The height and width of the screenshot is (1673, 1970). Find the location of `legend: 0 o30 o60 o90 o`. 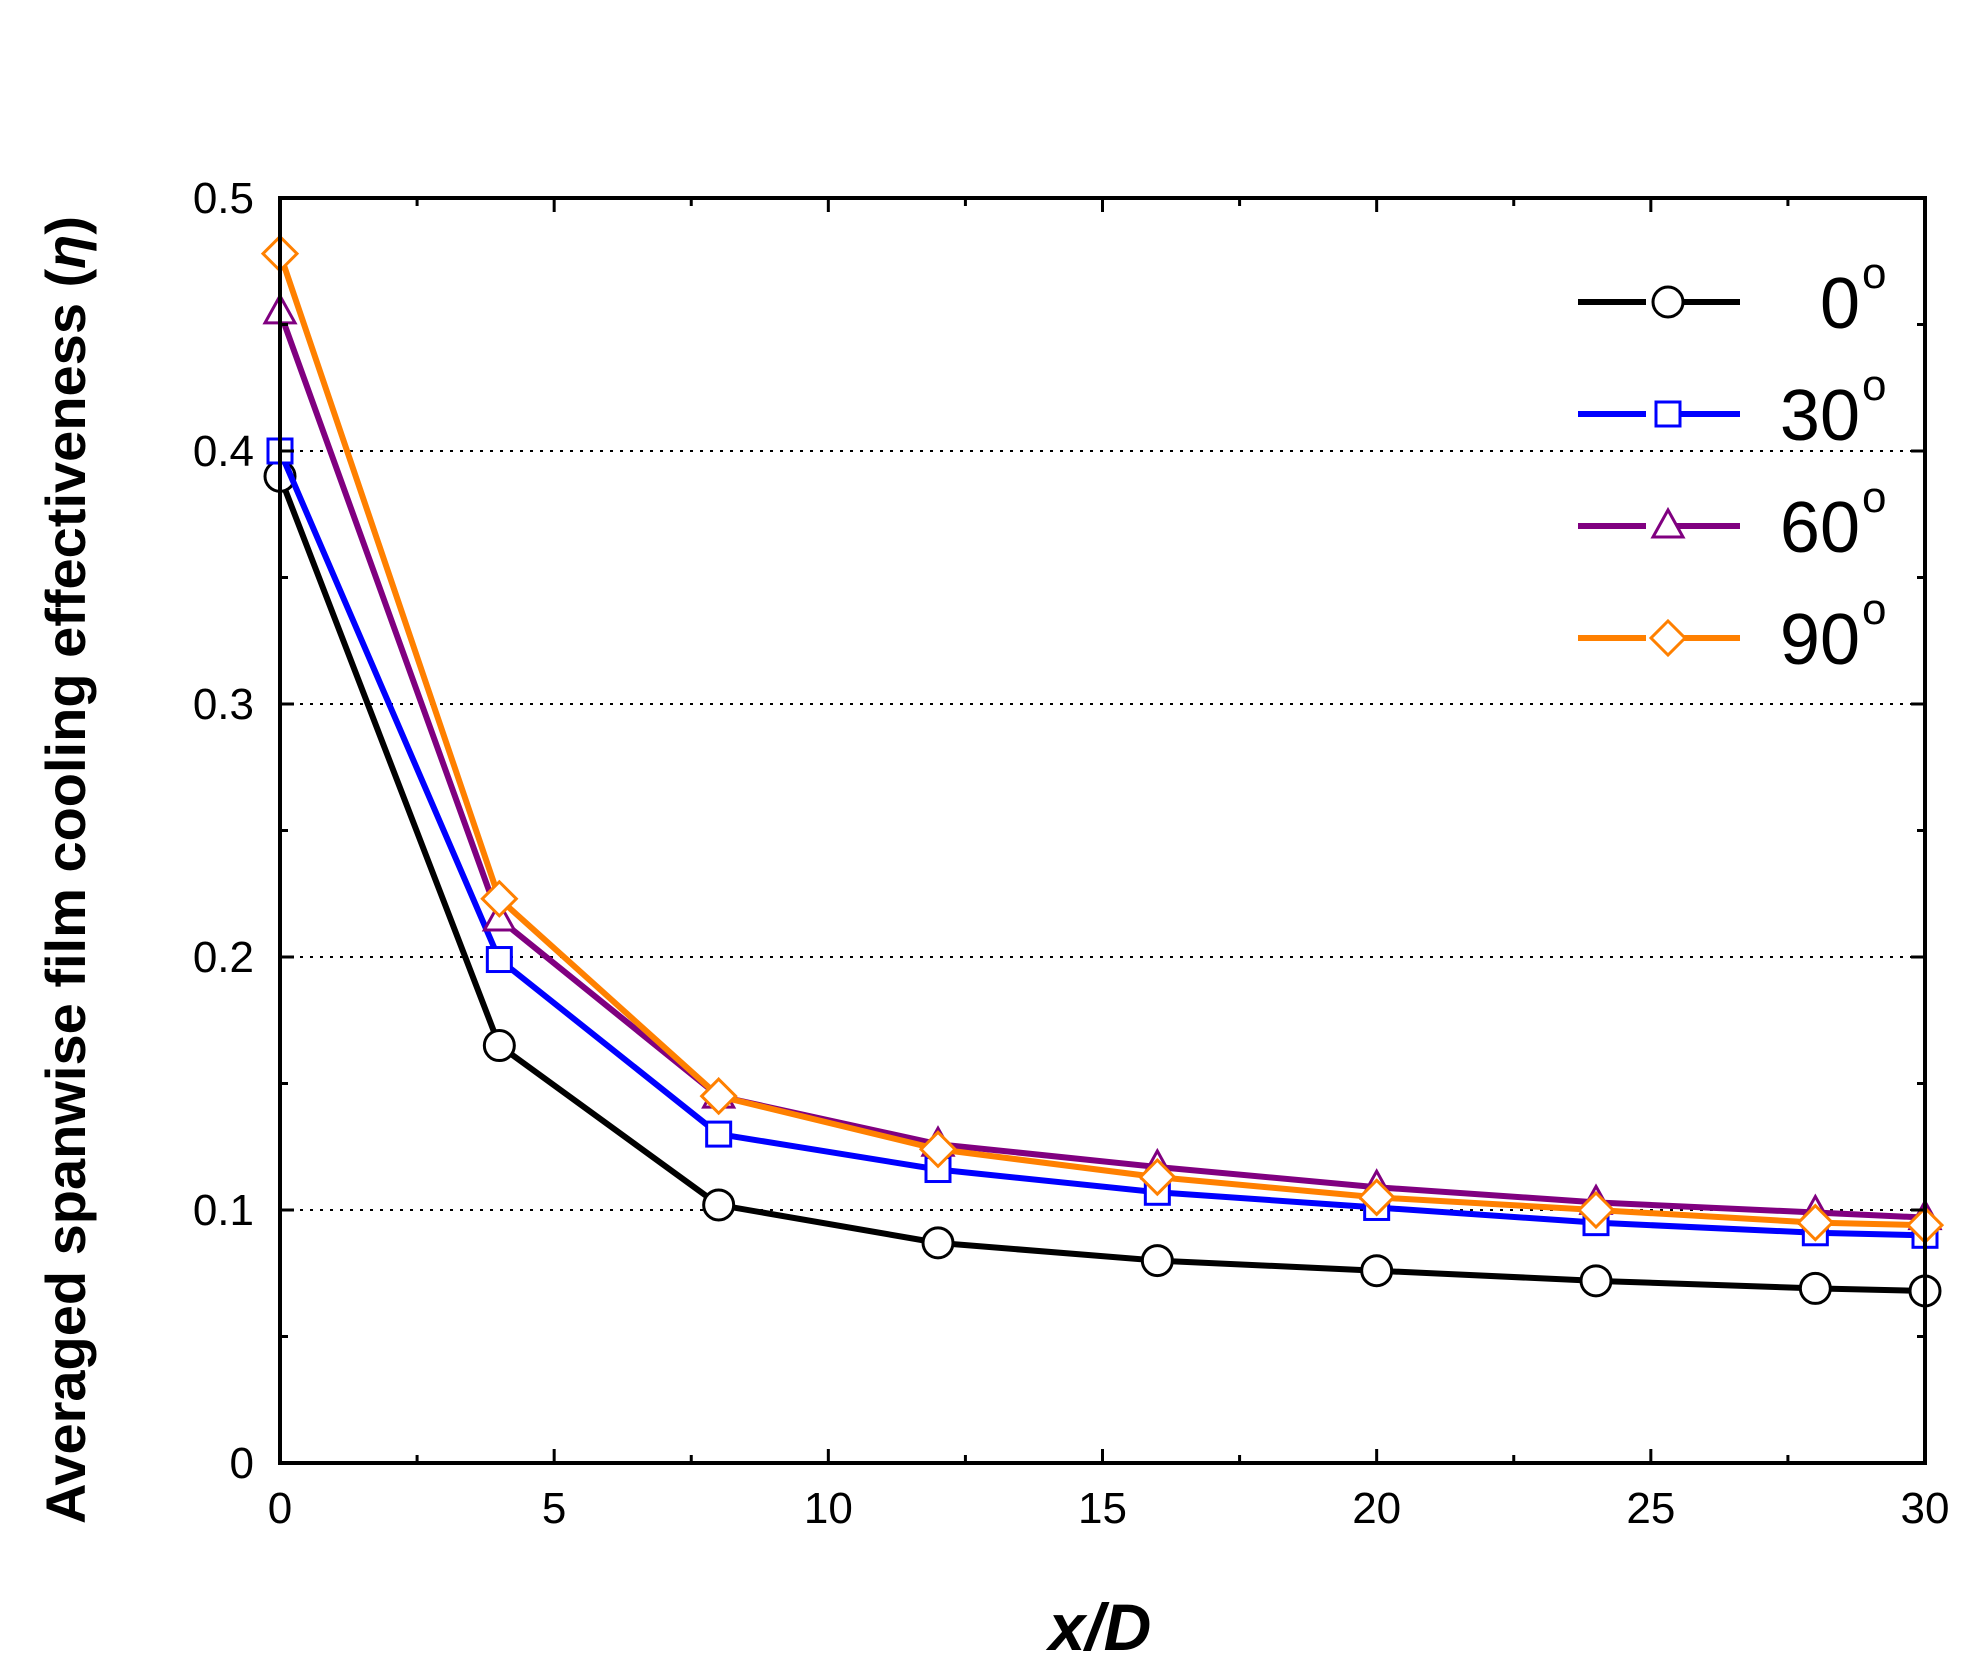

legend: 0 o30 o60 o90 o is located at coordinates (1732, 464).